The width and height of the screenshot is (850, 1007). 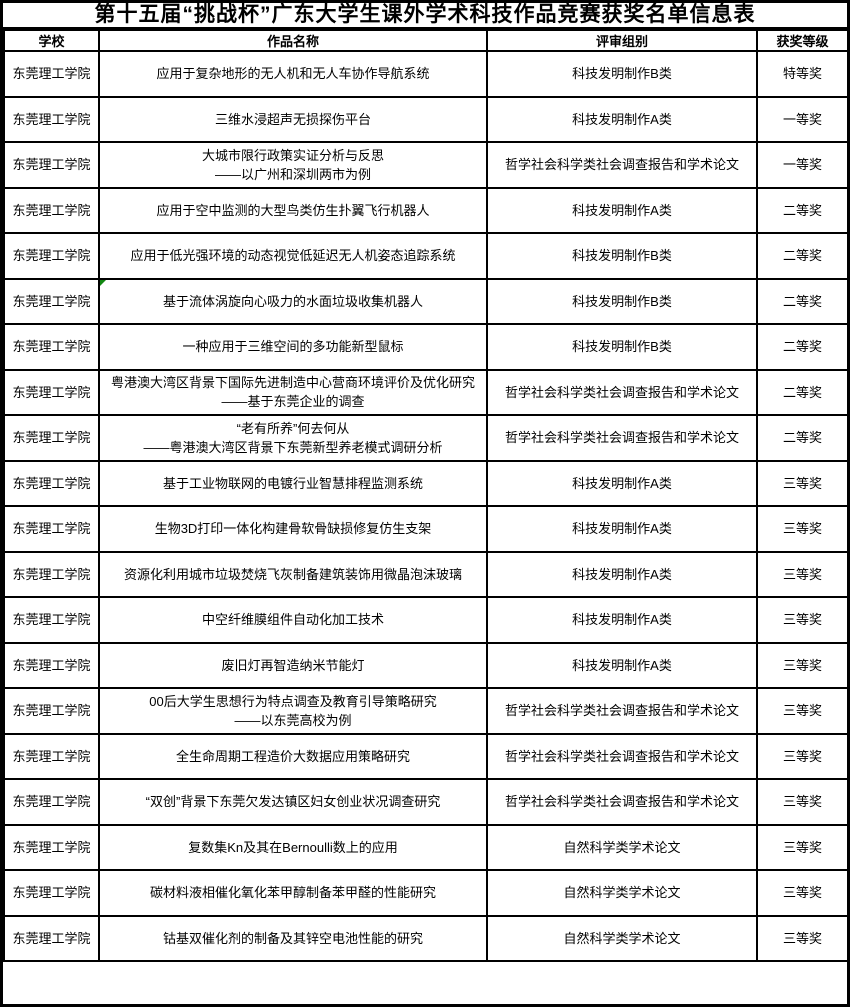 I want to click on cell-work: 生物3D打印一体化构建骨软骨缺损修复仿生支架, so click(x=293, y=529).